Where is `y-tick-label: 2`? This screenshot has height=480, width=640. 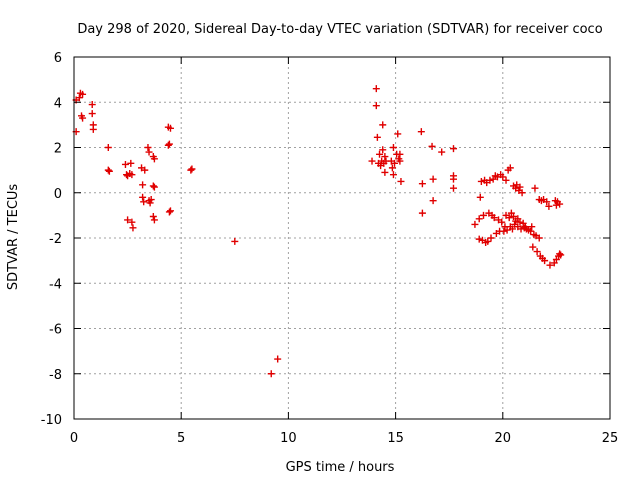
y-tick-label: 2 is located at coordinates (58, 149).